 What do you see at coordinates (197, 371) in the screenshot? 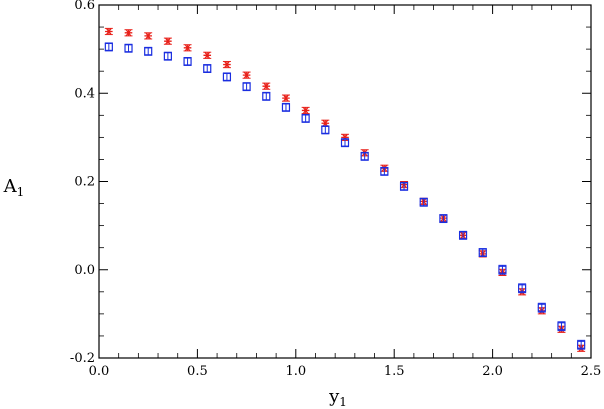
I see `x-tick-label: 0.5` at bounding box center [197, 371].